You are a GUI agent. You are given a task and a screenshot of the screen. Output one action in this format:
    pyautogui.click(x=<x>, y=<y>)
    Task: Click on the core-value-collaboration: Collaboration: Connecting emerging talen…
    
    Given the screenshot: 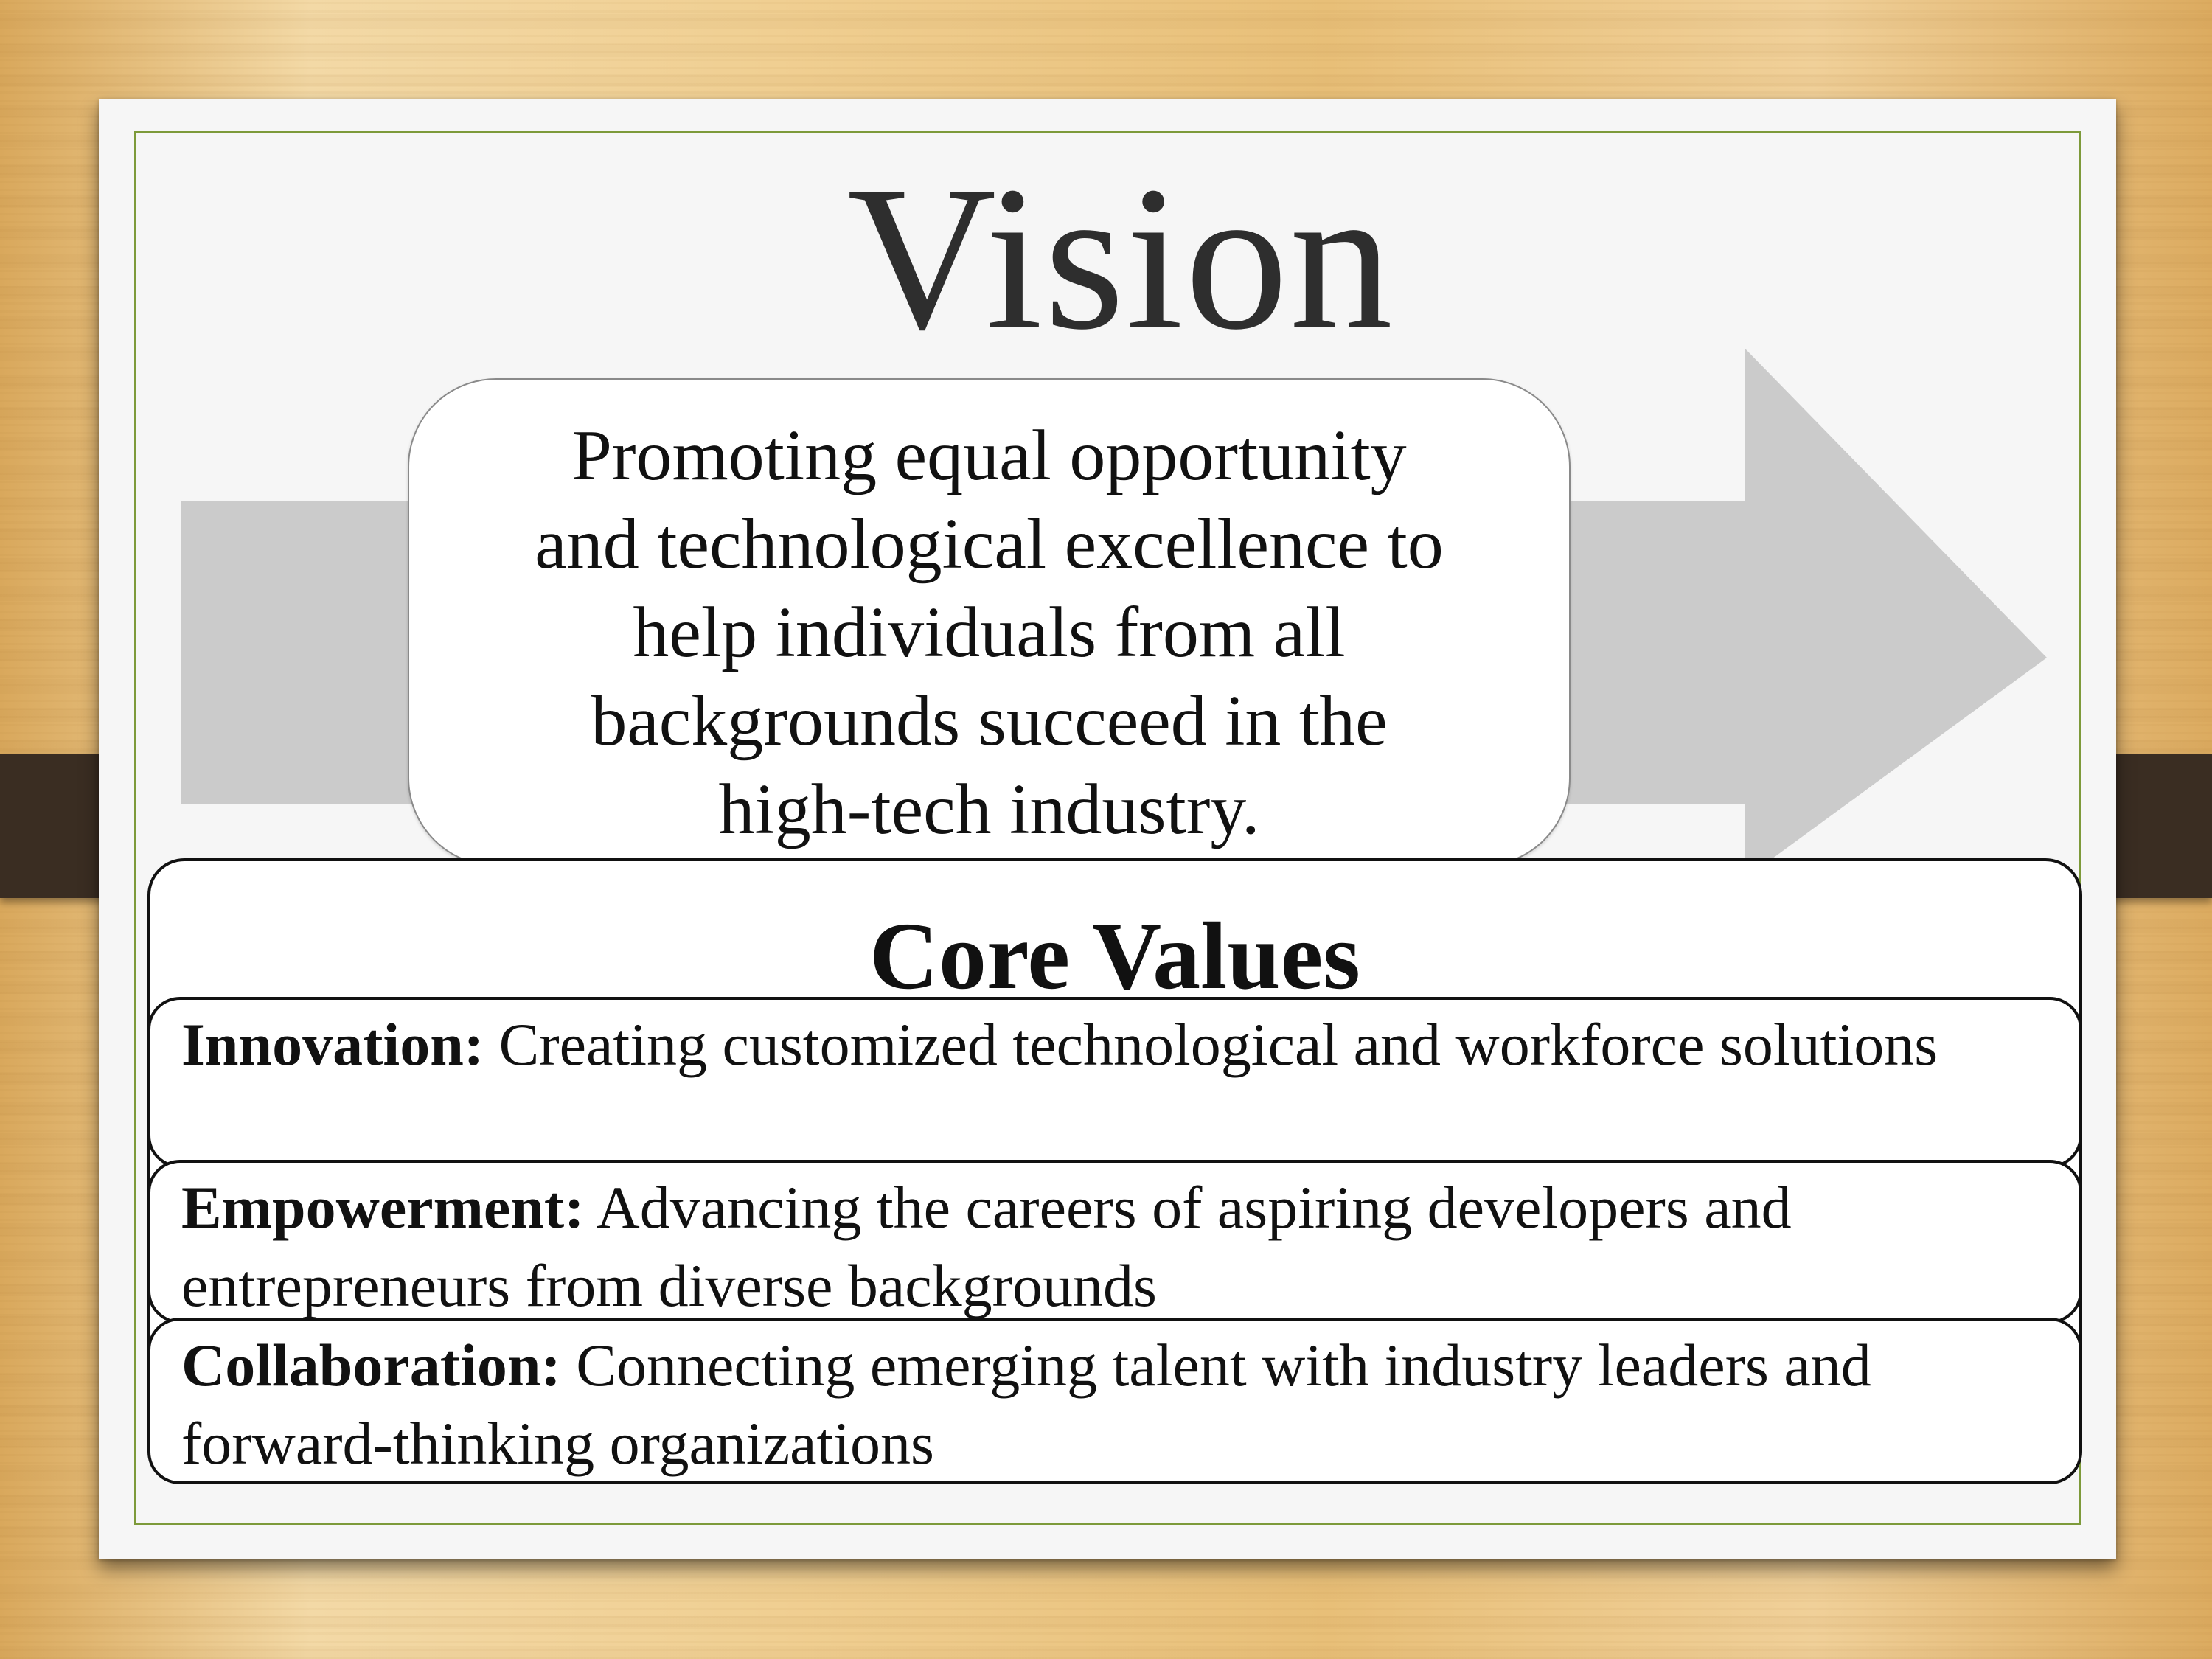 What is the action you would take?
    pyautogui.click(x=1114, y=1401)
    